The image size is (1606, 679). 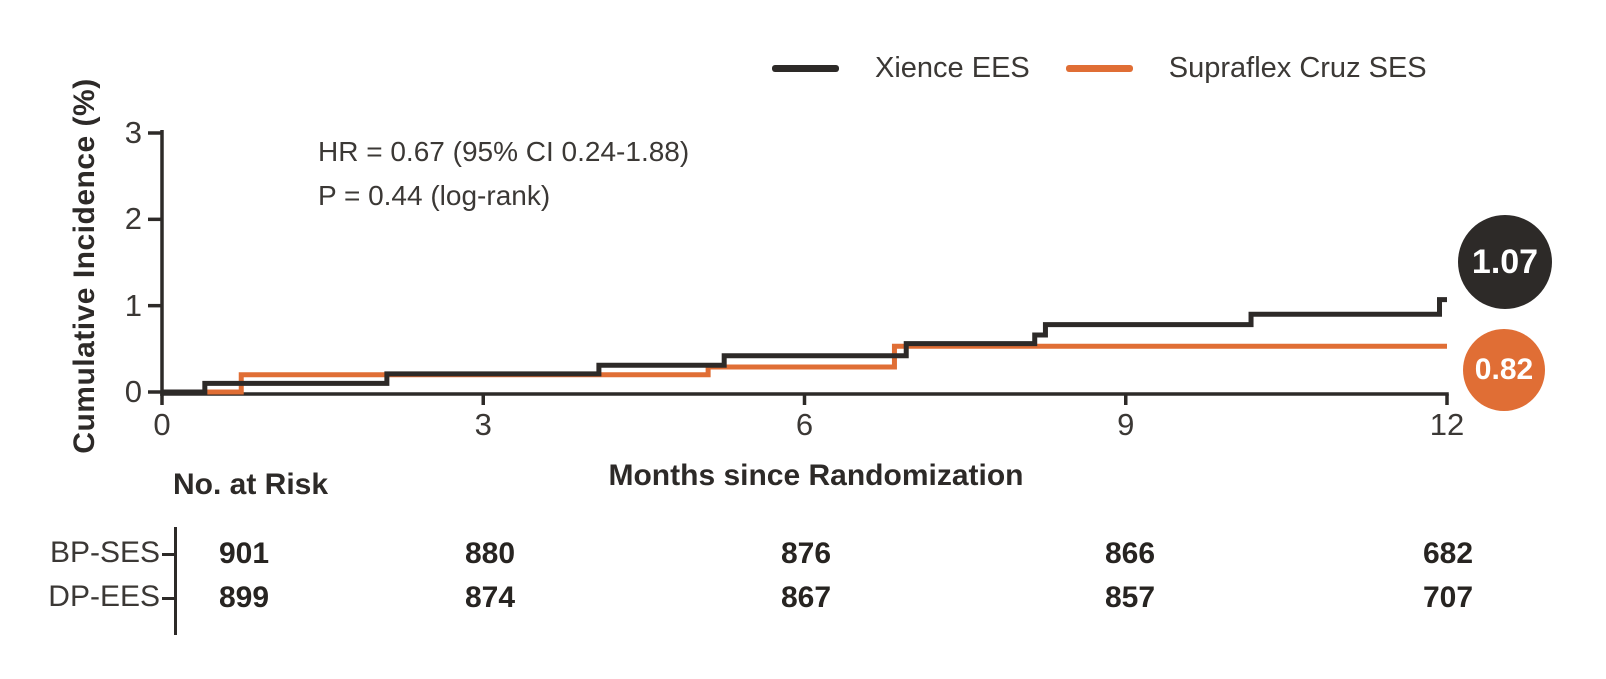 What do you see at coordinates (133, 305) in the screenshot?
I see `y-tick-label: 1` at bounding box center [133, 305].